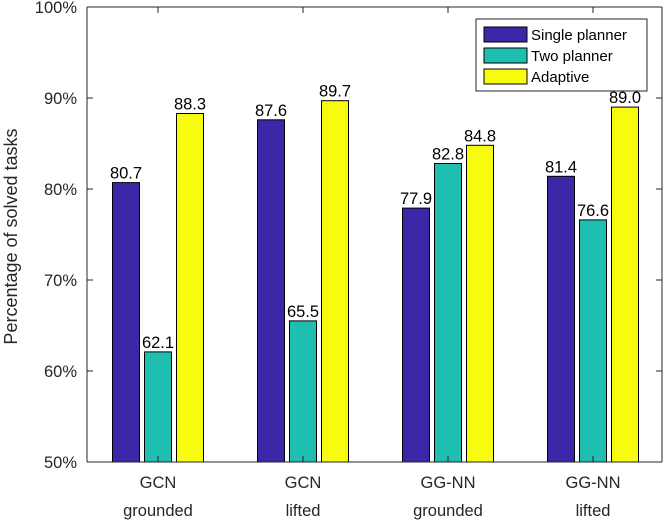 The width and height of the screenshot is (664, 522). I want to click on y-tick-label-80: 80%, so click(60, 190).